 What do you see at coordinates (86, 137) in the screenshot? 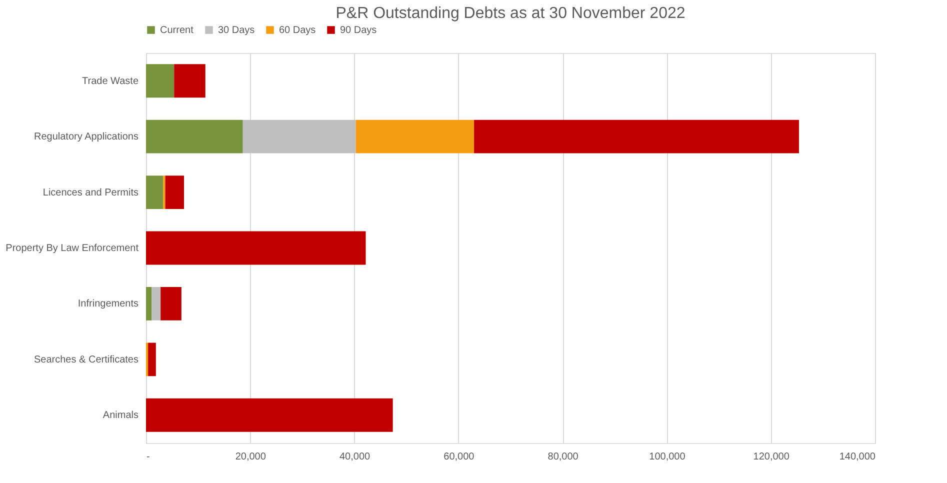
I see `y-tick-label: Regulatory Applications` at bounding box center [86, 137].